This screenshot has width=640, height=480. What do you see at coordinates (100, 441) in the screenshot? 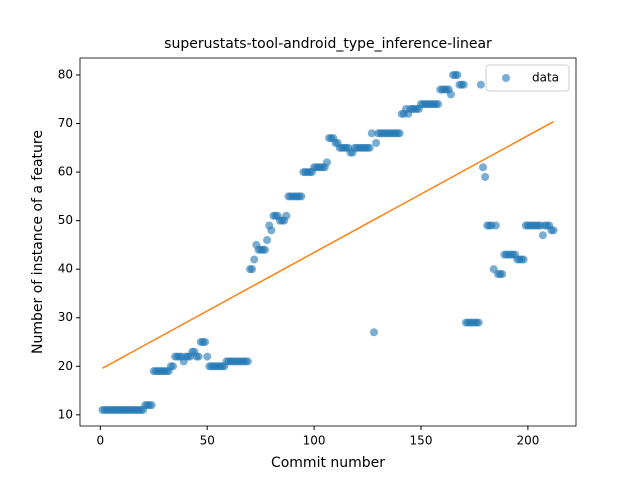
I see `x-tick-label: 0` at bounding box center [100, 441].